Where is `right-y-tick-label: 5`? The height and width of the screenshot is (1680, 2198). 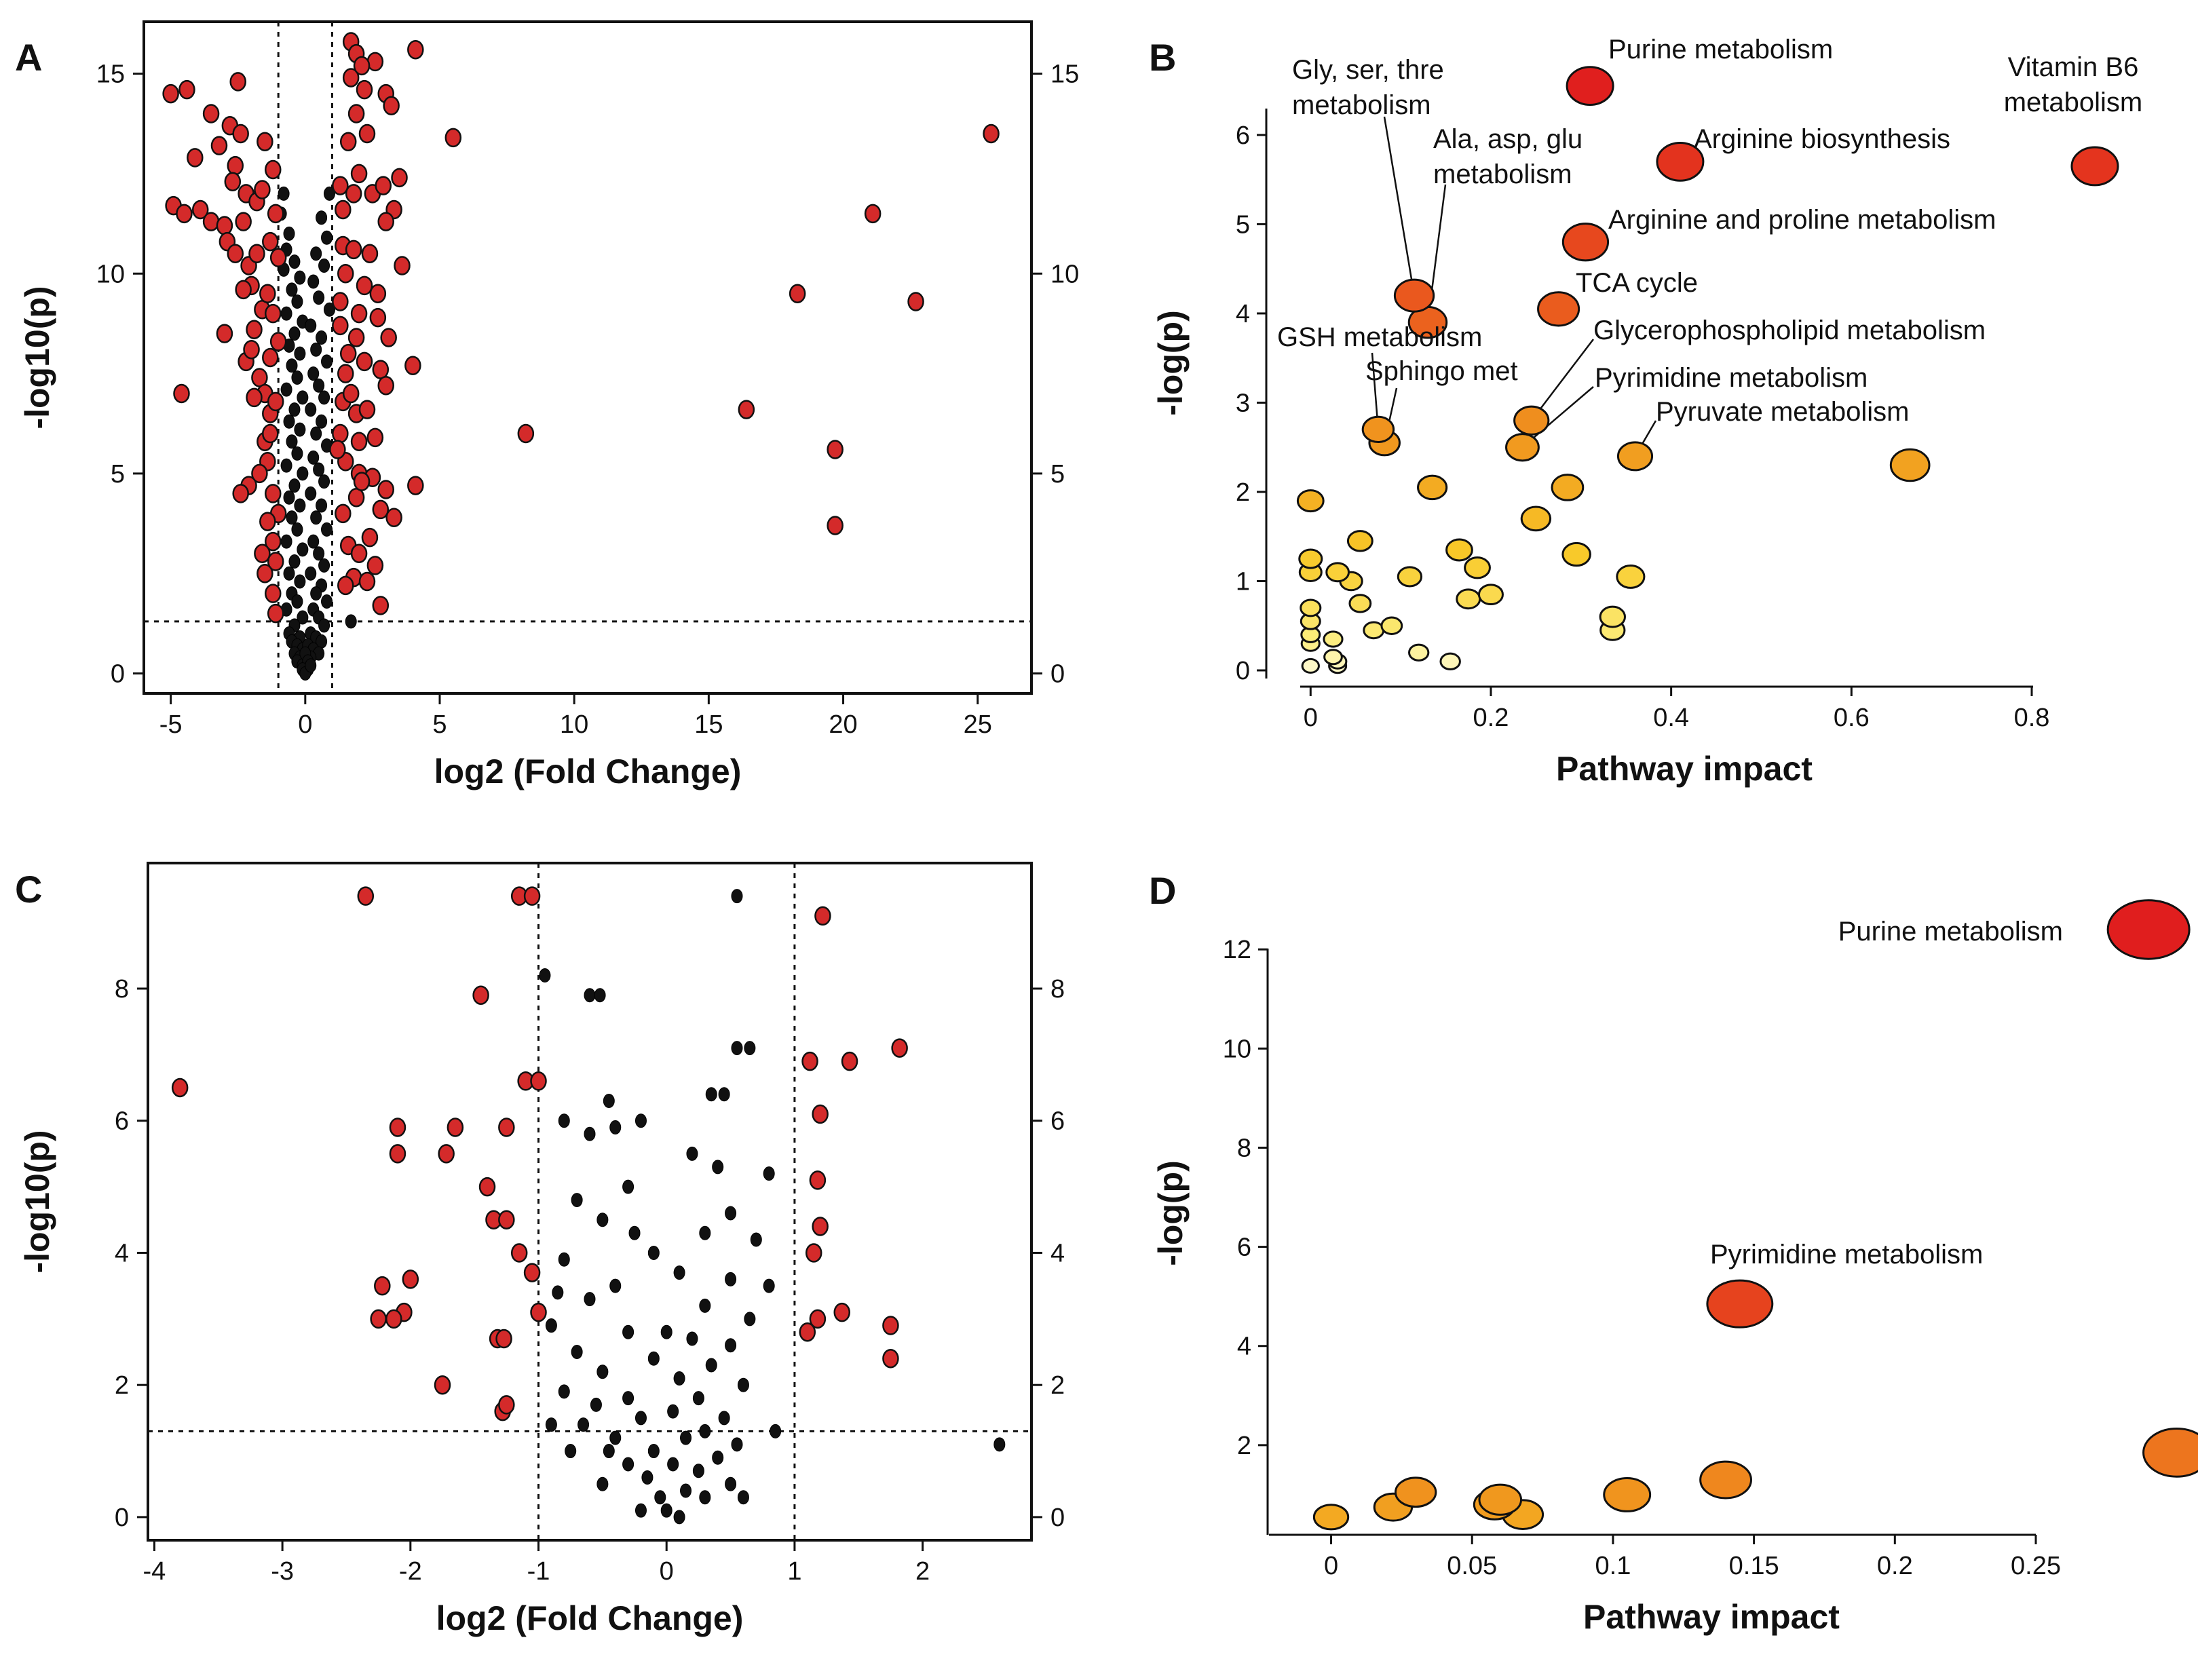 right-y-tick-label: 5 is located at coordinates (1057, 474).